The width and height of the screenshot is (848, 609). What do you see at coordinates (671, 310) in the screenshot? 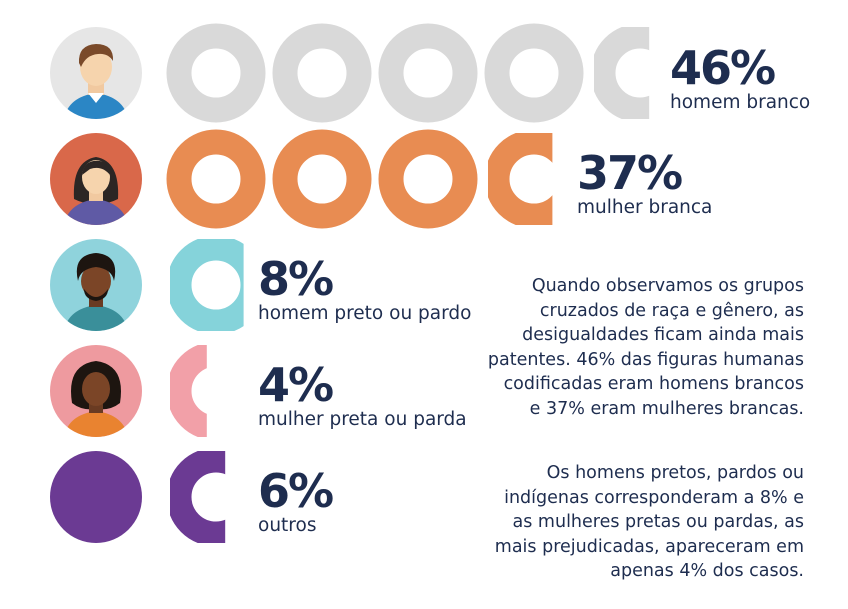
I see `paragraph-line: cruzados de raça e gênero, as` at bounding box center [671, 310].